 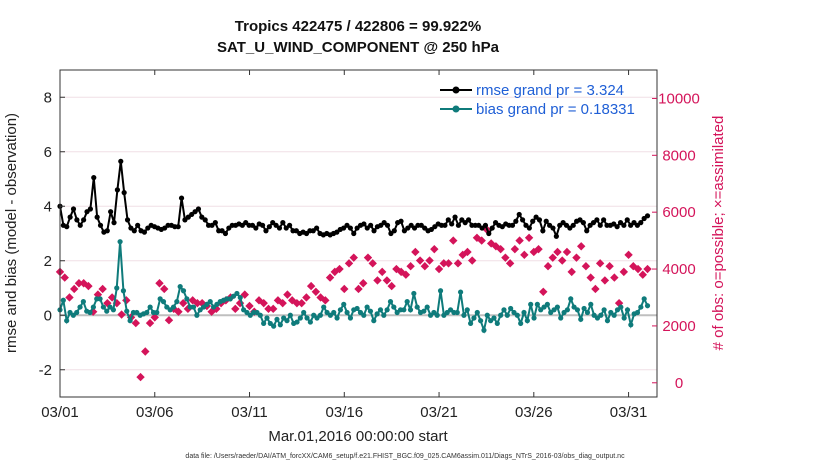 I want to click on y-right-tick-label: 0, so click(x=679, y=383).